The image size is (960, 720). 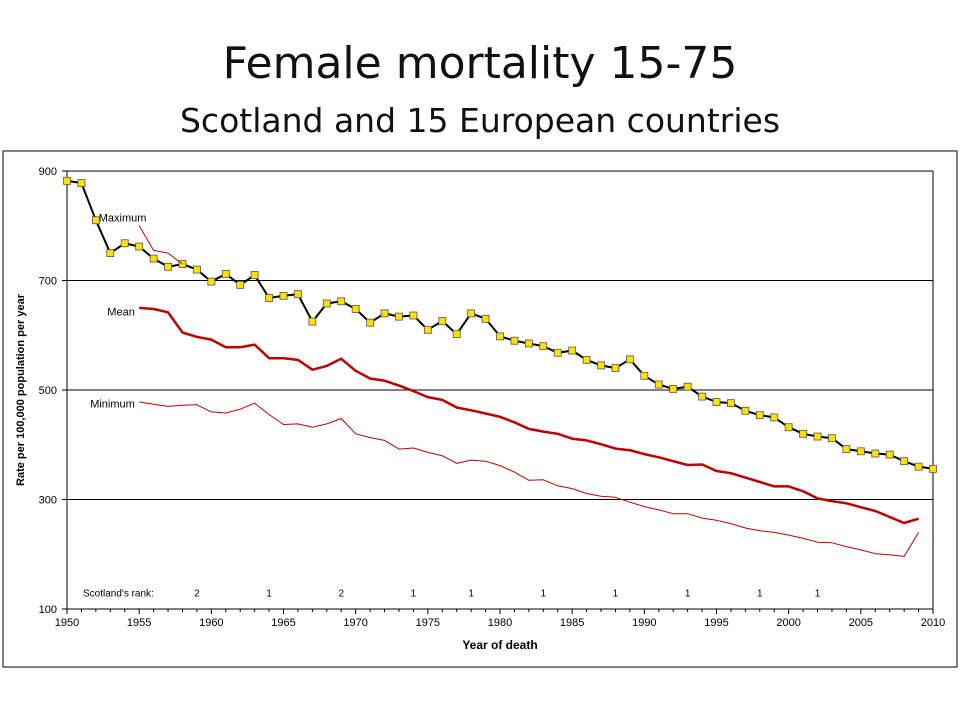 I want to click on y-tick-label-500: 500, so click(x=48, y=391).